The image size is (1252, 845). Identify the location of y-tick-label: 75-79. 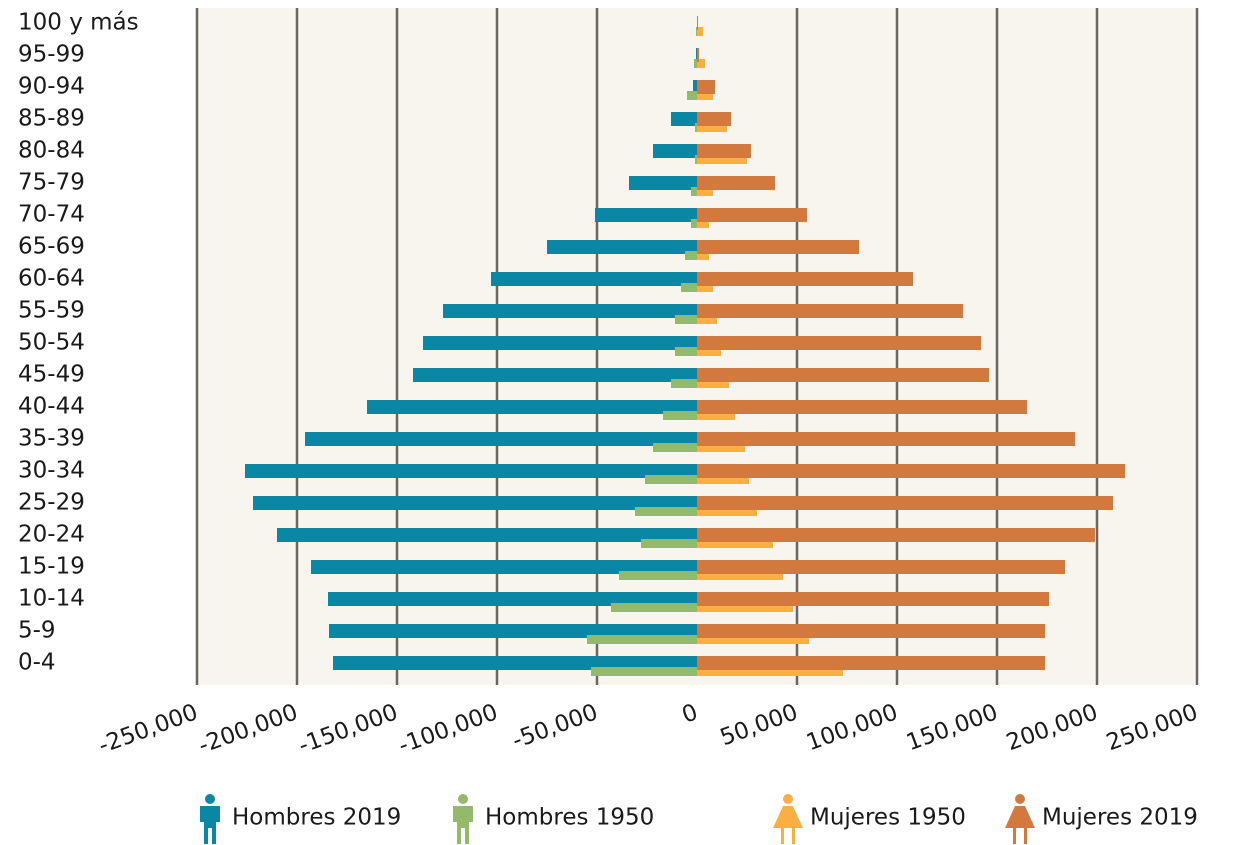
(51, 183).